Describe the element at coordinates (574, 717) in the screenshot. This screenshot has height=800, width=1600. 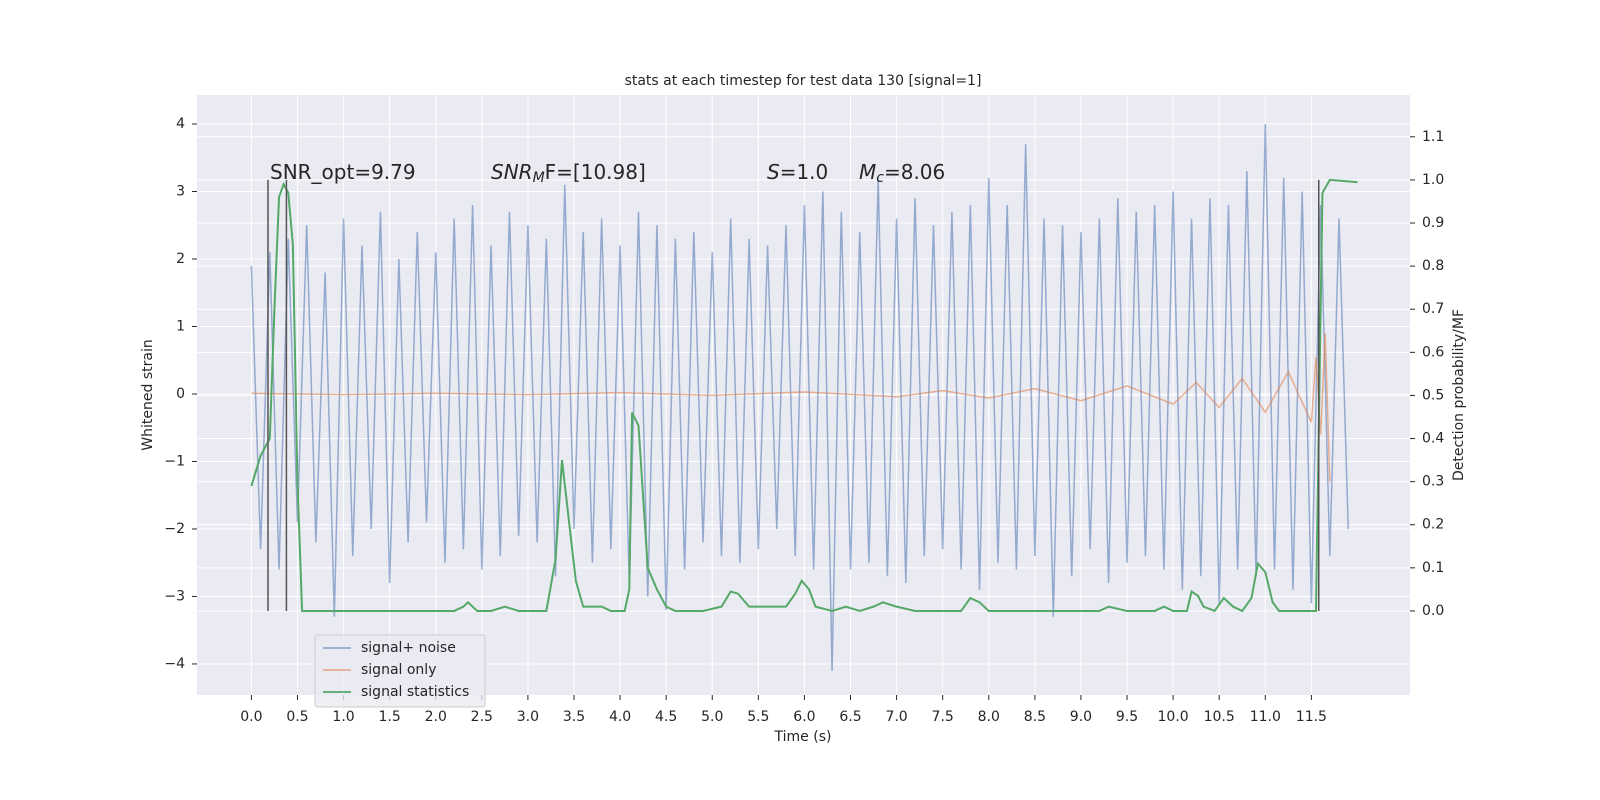
I see `x-tick-label: 3.5` at that location.